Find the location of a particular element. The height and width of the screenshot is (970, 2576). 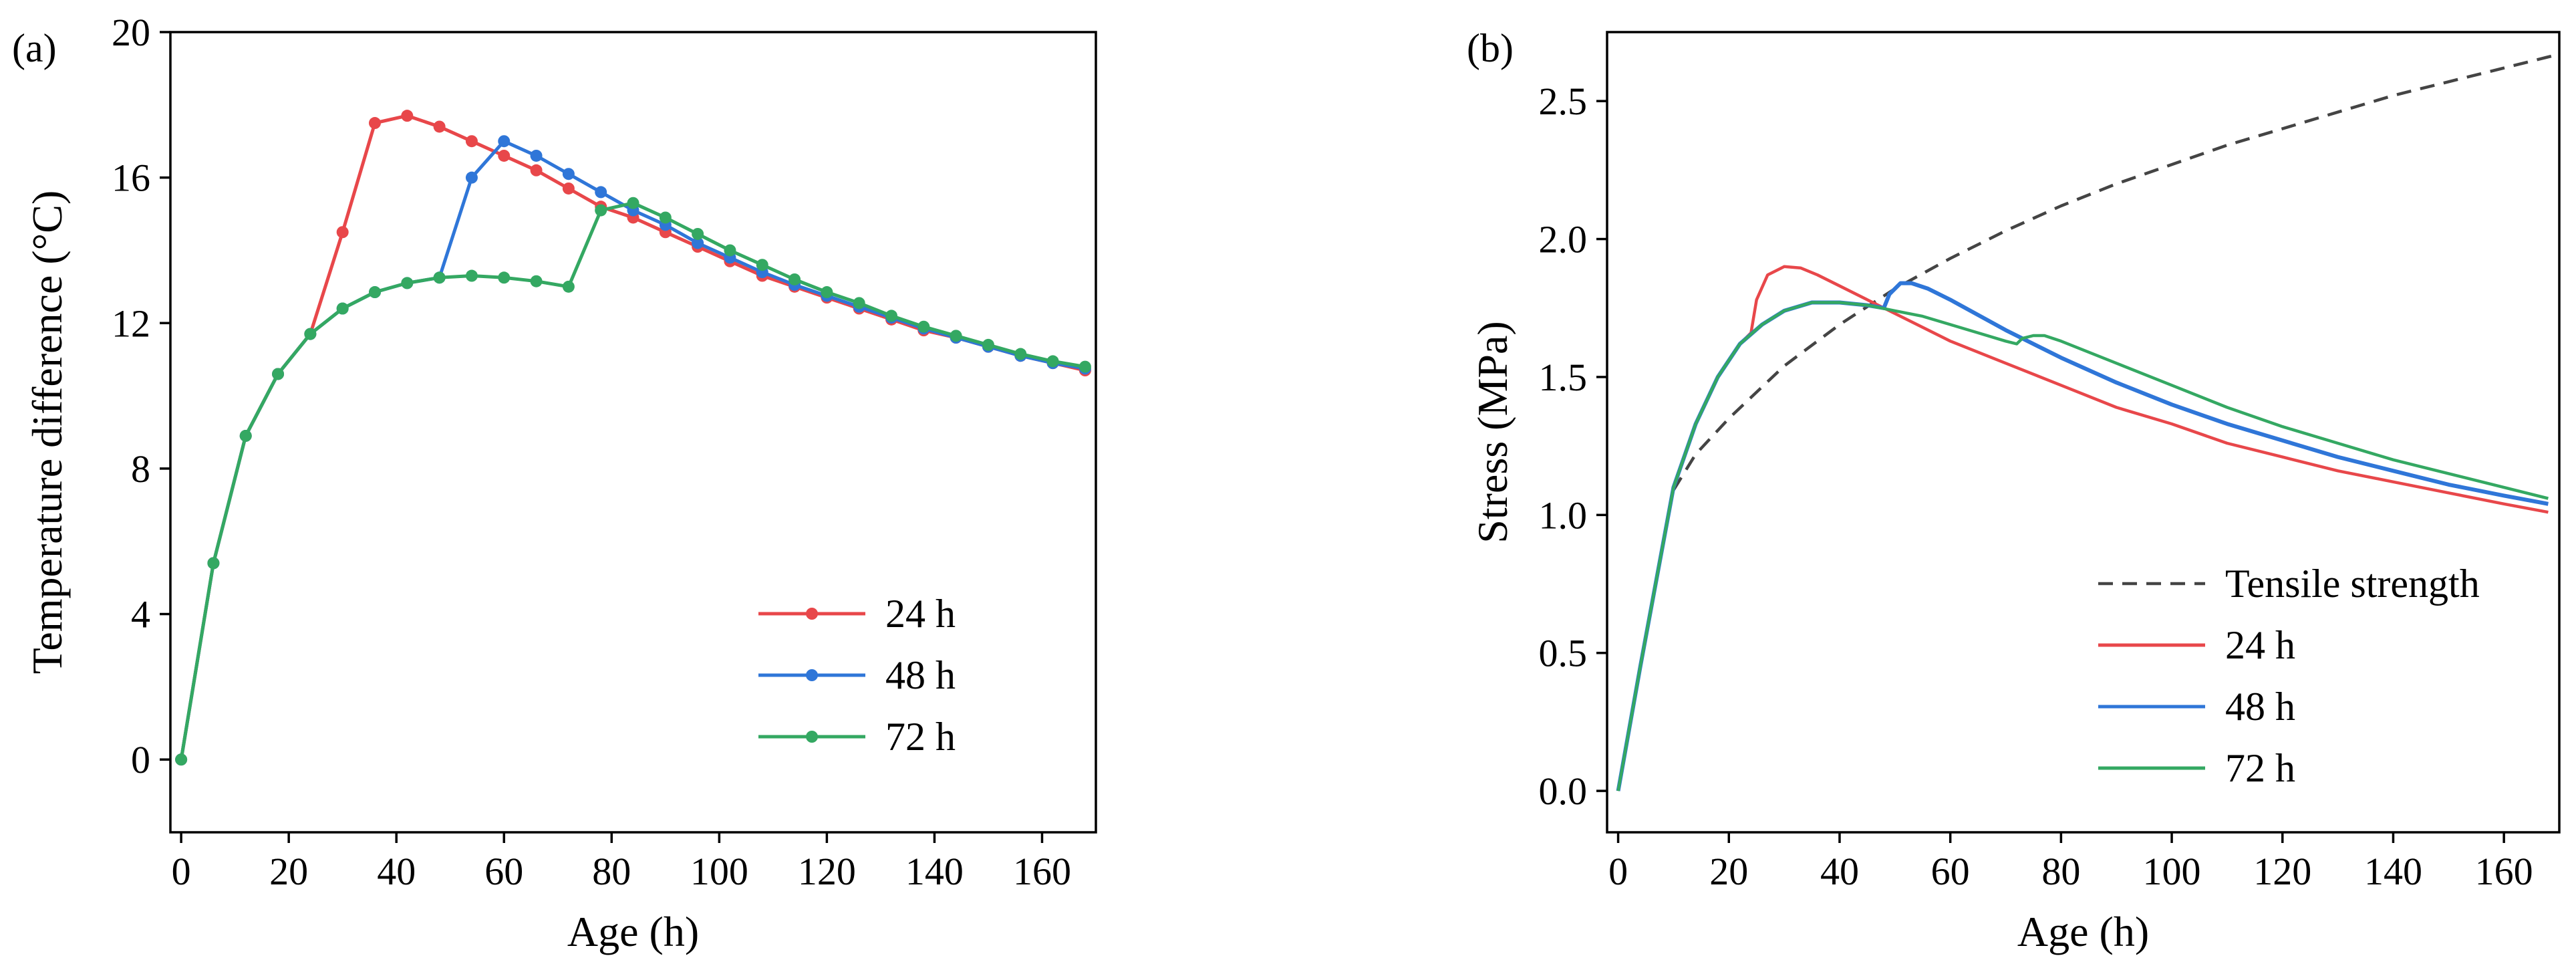

y-tick-label: 8 is located at coordinates (140, 469).